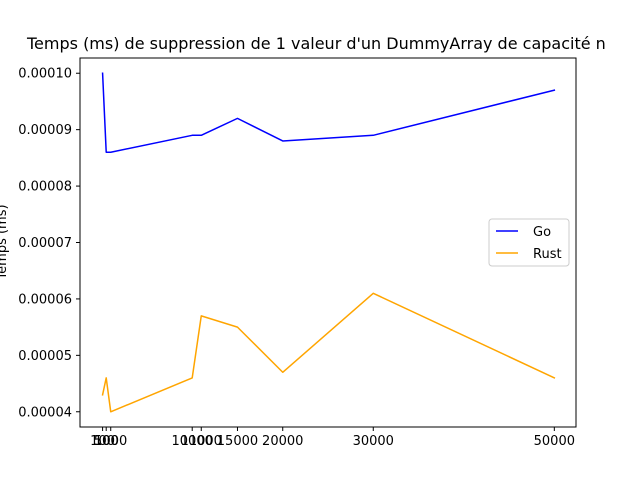 The height and width of the screenshot is (480, 640). What do you see at coordinates (5, 242) in the screenshot?
I see `y-axis-label: Temps (ms)` at bounding box center [5, 242].